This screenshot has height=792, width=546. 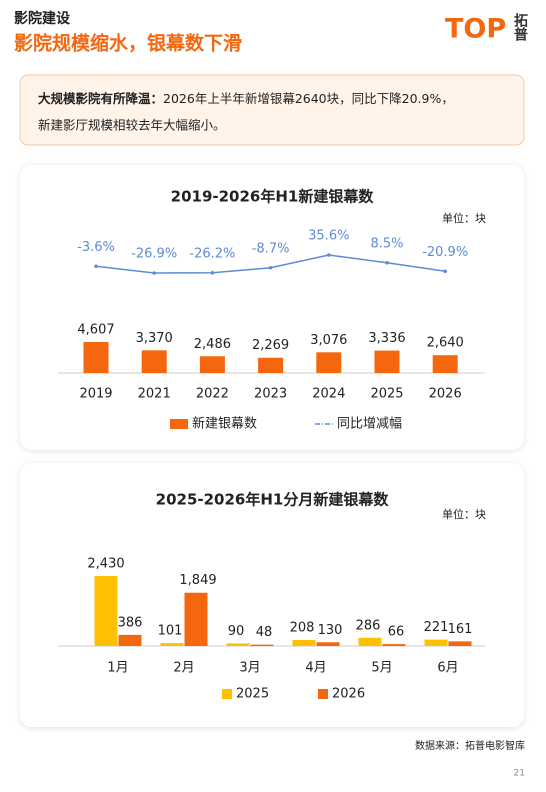 What do you see at coordinates (273, 197) in the screenshot?
I see `chart-title: 2019-2026年H1新建银幕数` at bounding box center [273, 197].